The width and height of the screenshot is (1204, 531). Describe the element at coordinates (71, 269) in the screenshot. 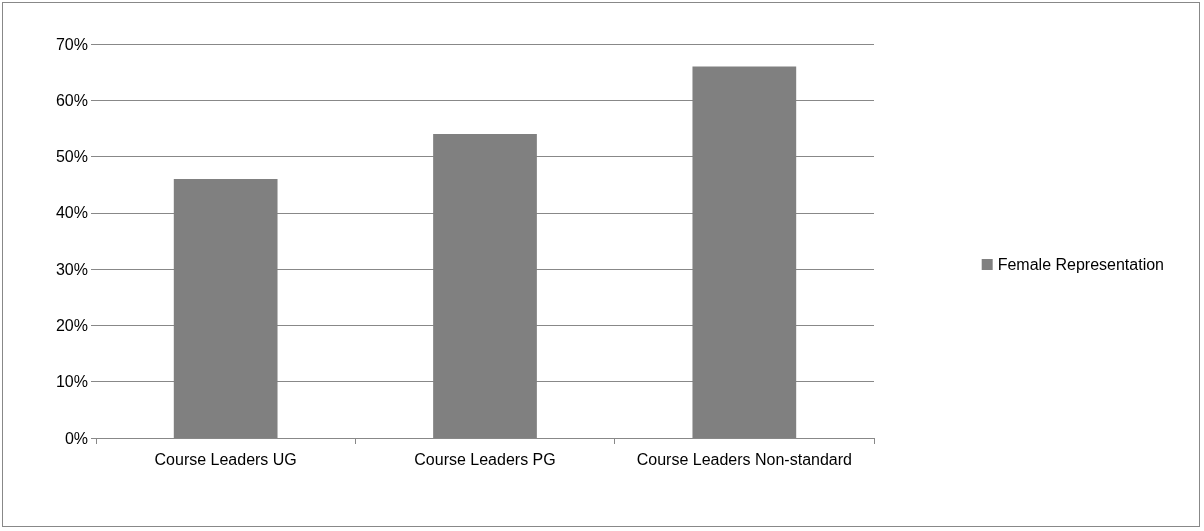

I see `y-tick-label: 30%` at that location.